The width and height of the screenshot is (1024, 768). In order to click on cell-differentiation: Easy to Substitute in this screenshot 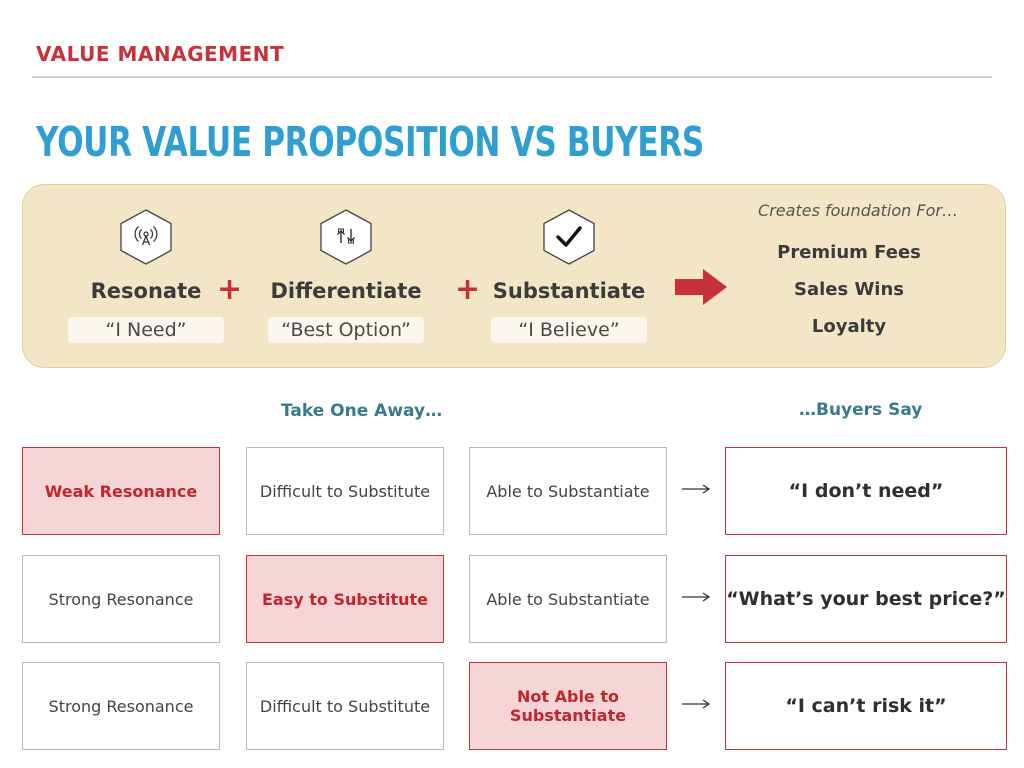, I will do `click(345, 599)`.